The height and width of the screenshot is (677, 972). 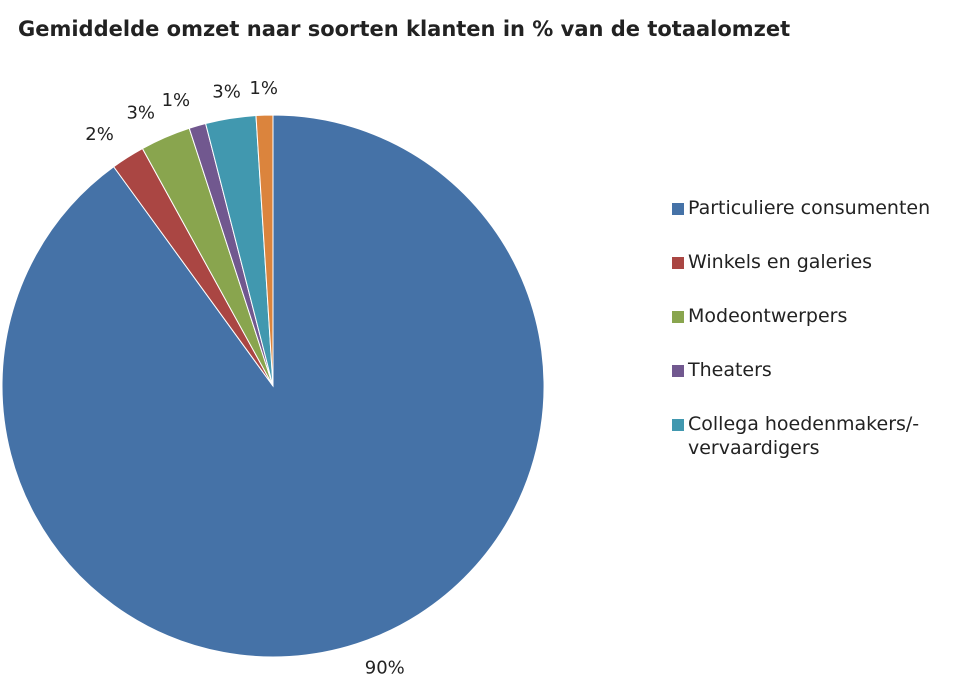 I want to click on data-label: 2%, so click(x=99, y=134).